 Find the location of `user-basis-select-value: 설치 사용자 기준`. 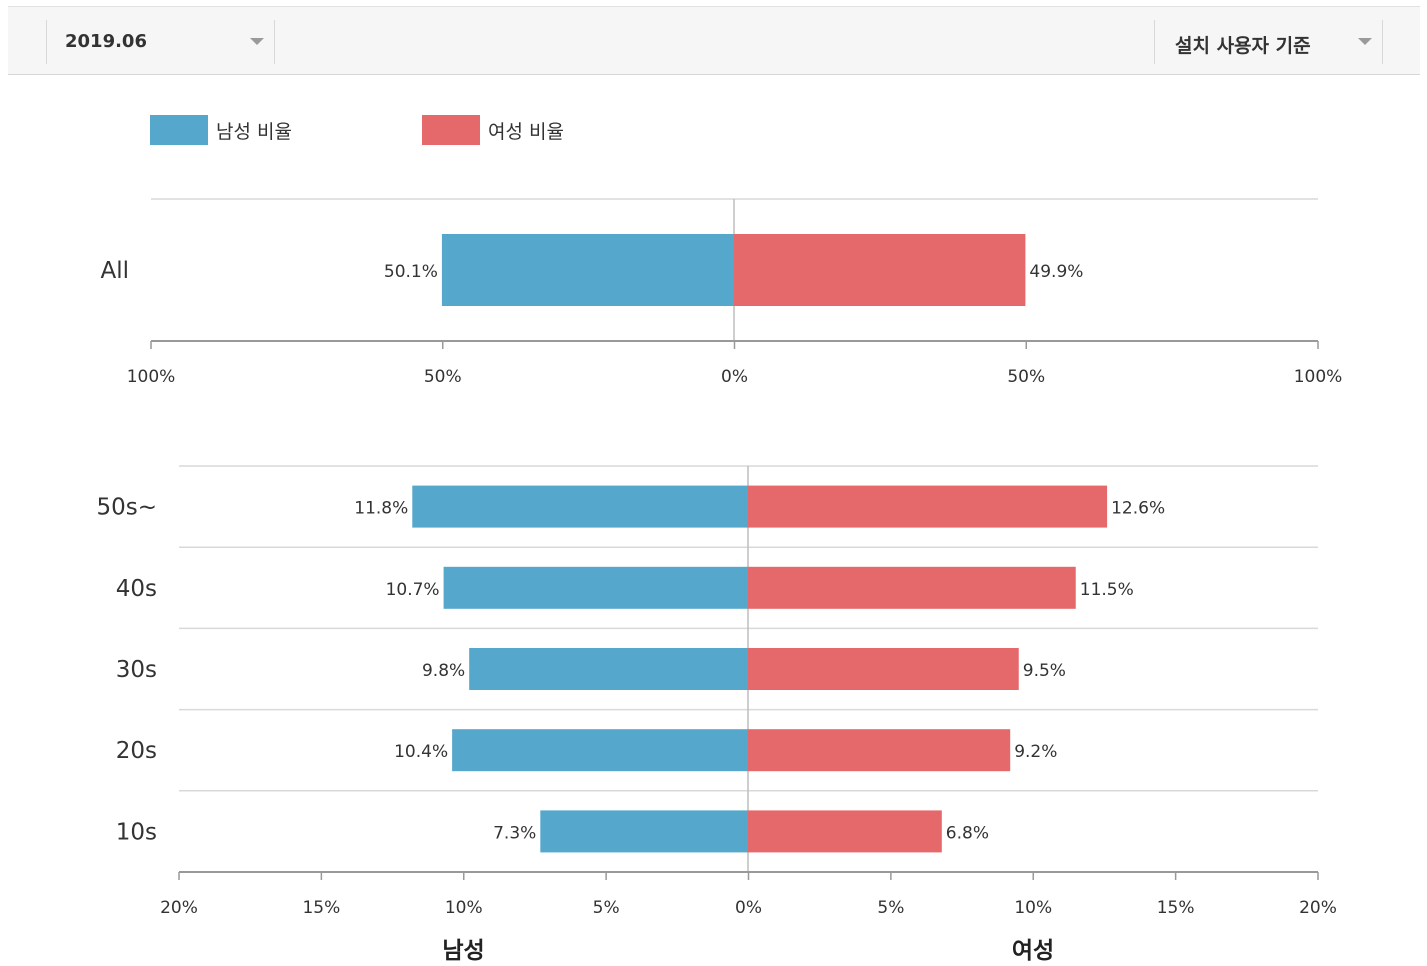

user-basis-select-value: 설치 사용자 기준 is located at coordinates (1243, 46).